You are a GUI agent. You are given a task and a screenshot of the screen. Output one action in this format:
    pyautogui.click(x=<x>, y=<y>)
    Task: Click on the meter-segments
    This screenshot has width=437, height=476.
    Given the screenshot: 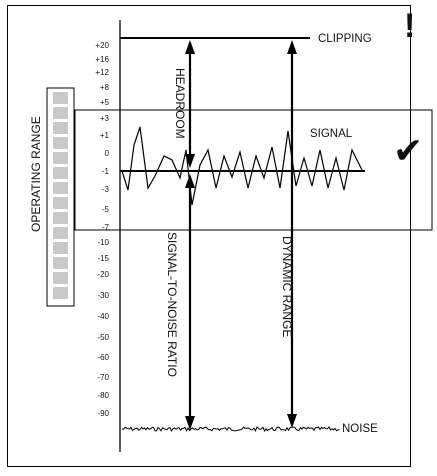 What is the action you would take?
    pyautogui.click(x=60, y=195)
    